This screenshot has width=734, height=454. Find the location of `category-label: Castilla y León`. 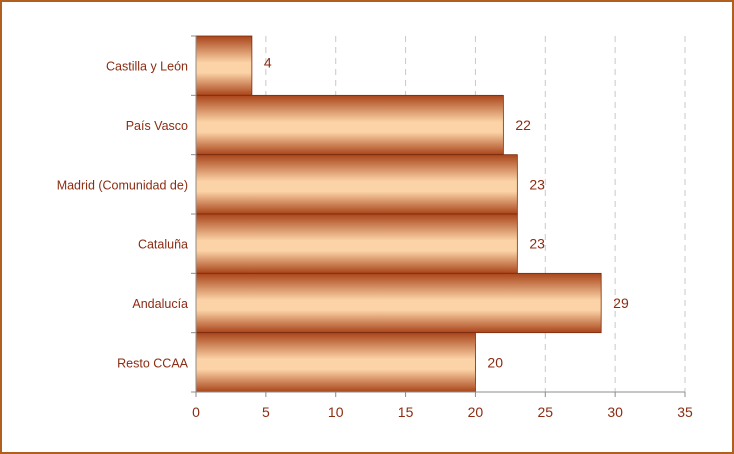

category-label: Castilla y León is located at coordinates (147, 67).